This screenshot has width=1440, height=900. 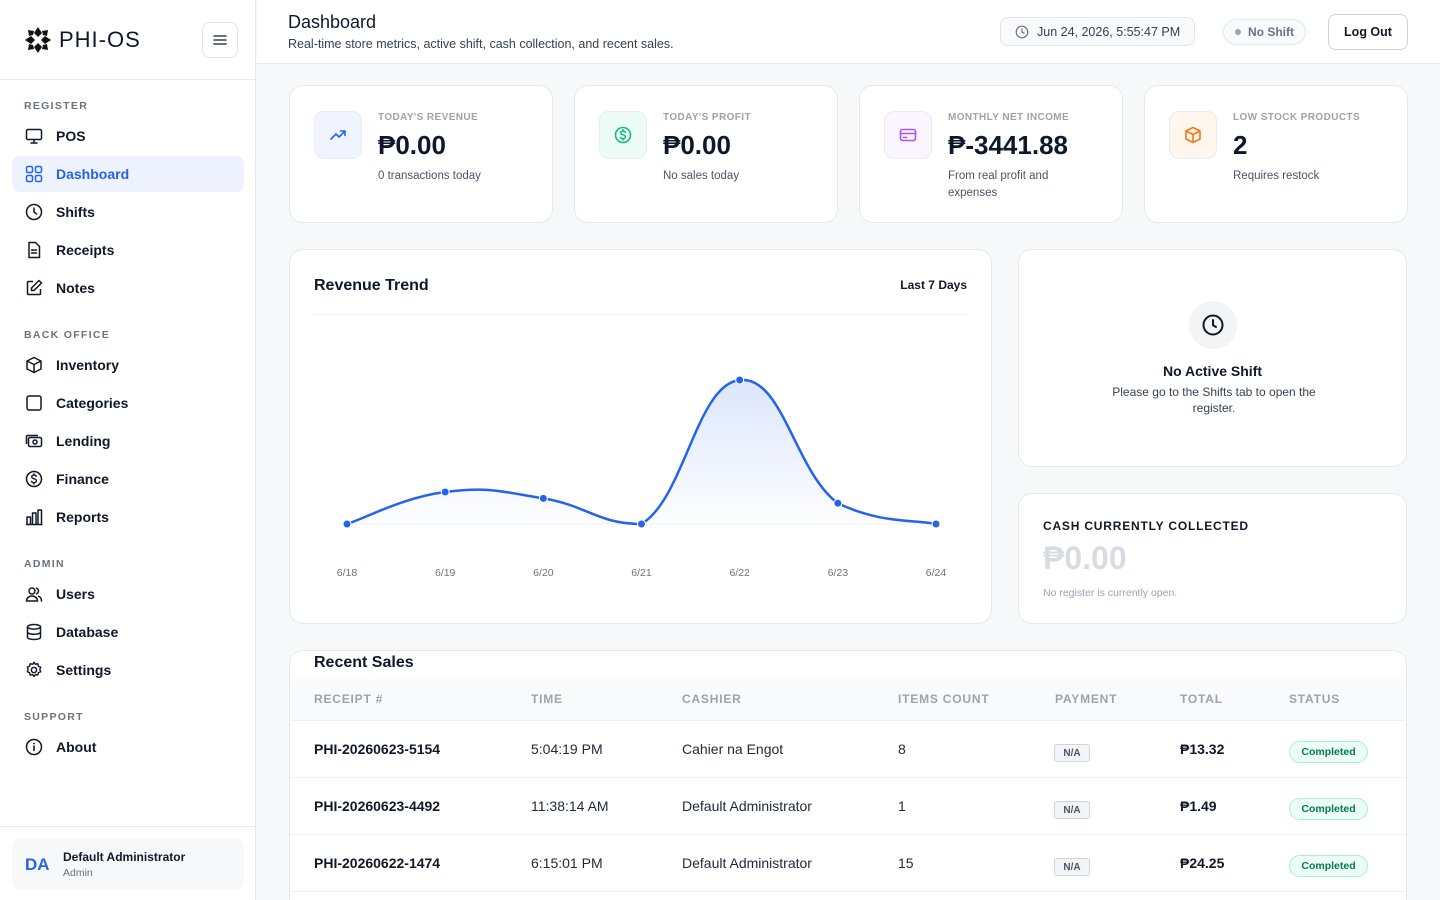 I want to click on x-tick-label: 6/18, so click(x=347, y=573).